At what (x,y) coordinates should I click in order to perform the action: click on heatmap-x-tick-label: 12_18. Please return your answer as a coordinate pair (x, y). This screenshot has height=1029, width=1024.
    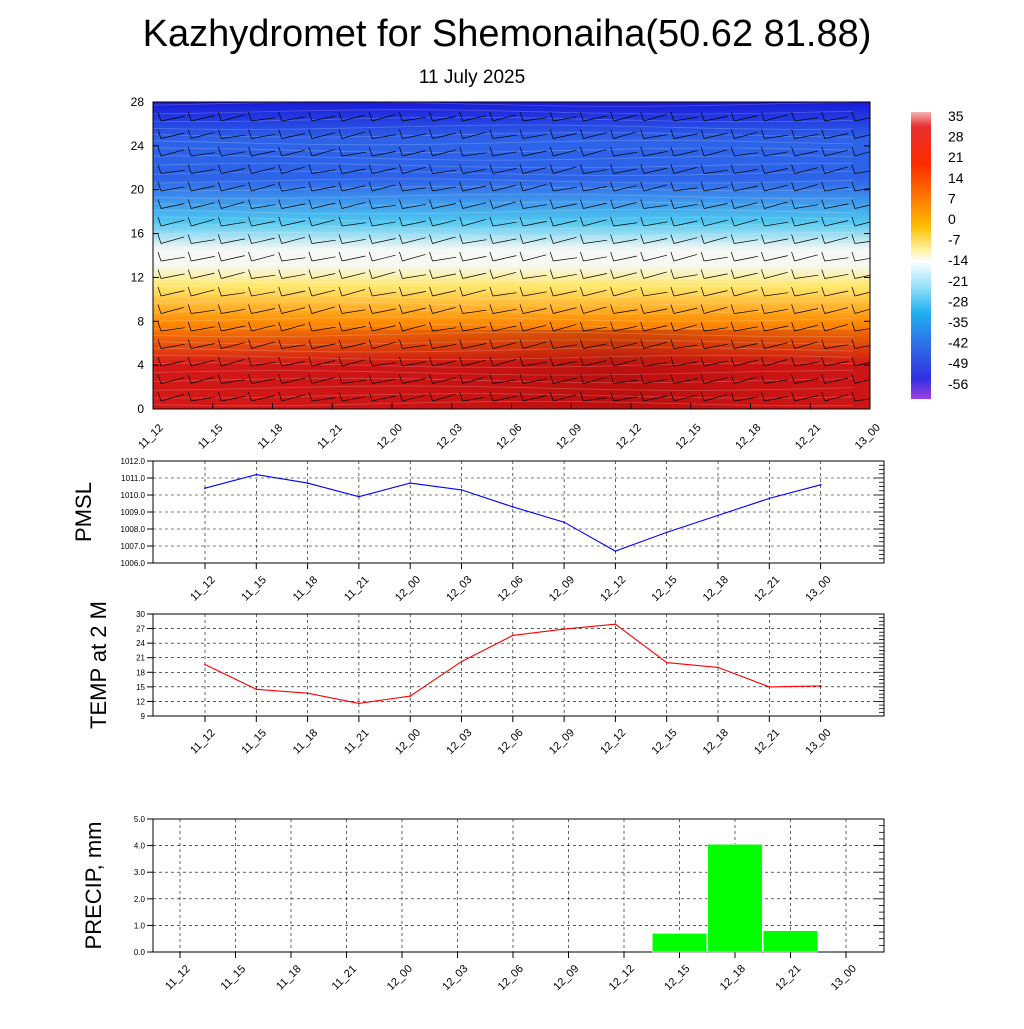
    Looking at the image, I should click on (748, 437).